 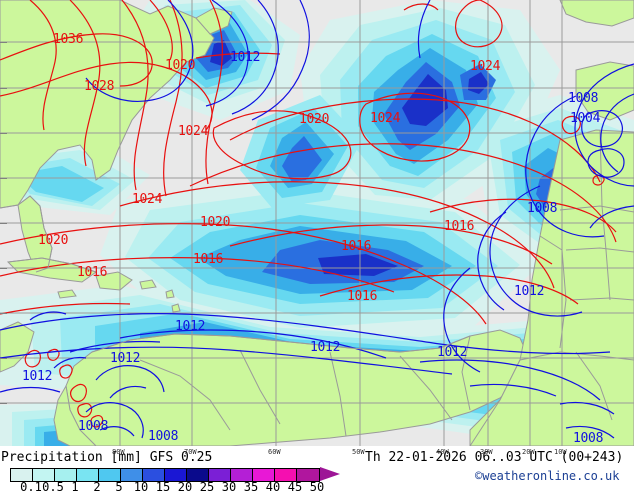 What do you see at coordinates (295, 487) in the screenshot?
I see `colorbar-tick: 45` at bounding box center [295, 487].